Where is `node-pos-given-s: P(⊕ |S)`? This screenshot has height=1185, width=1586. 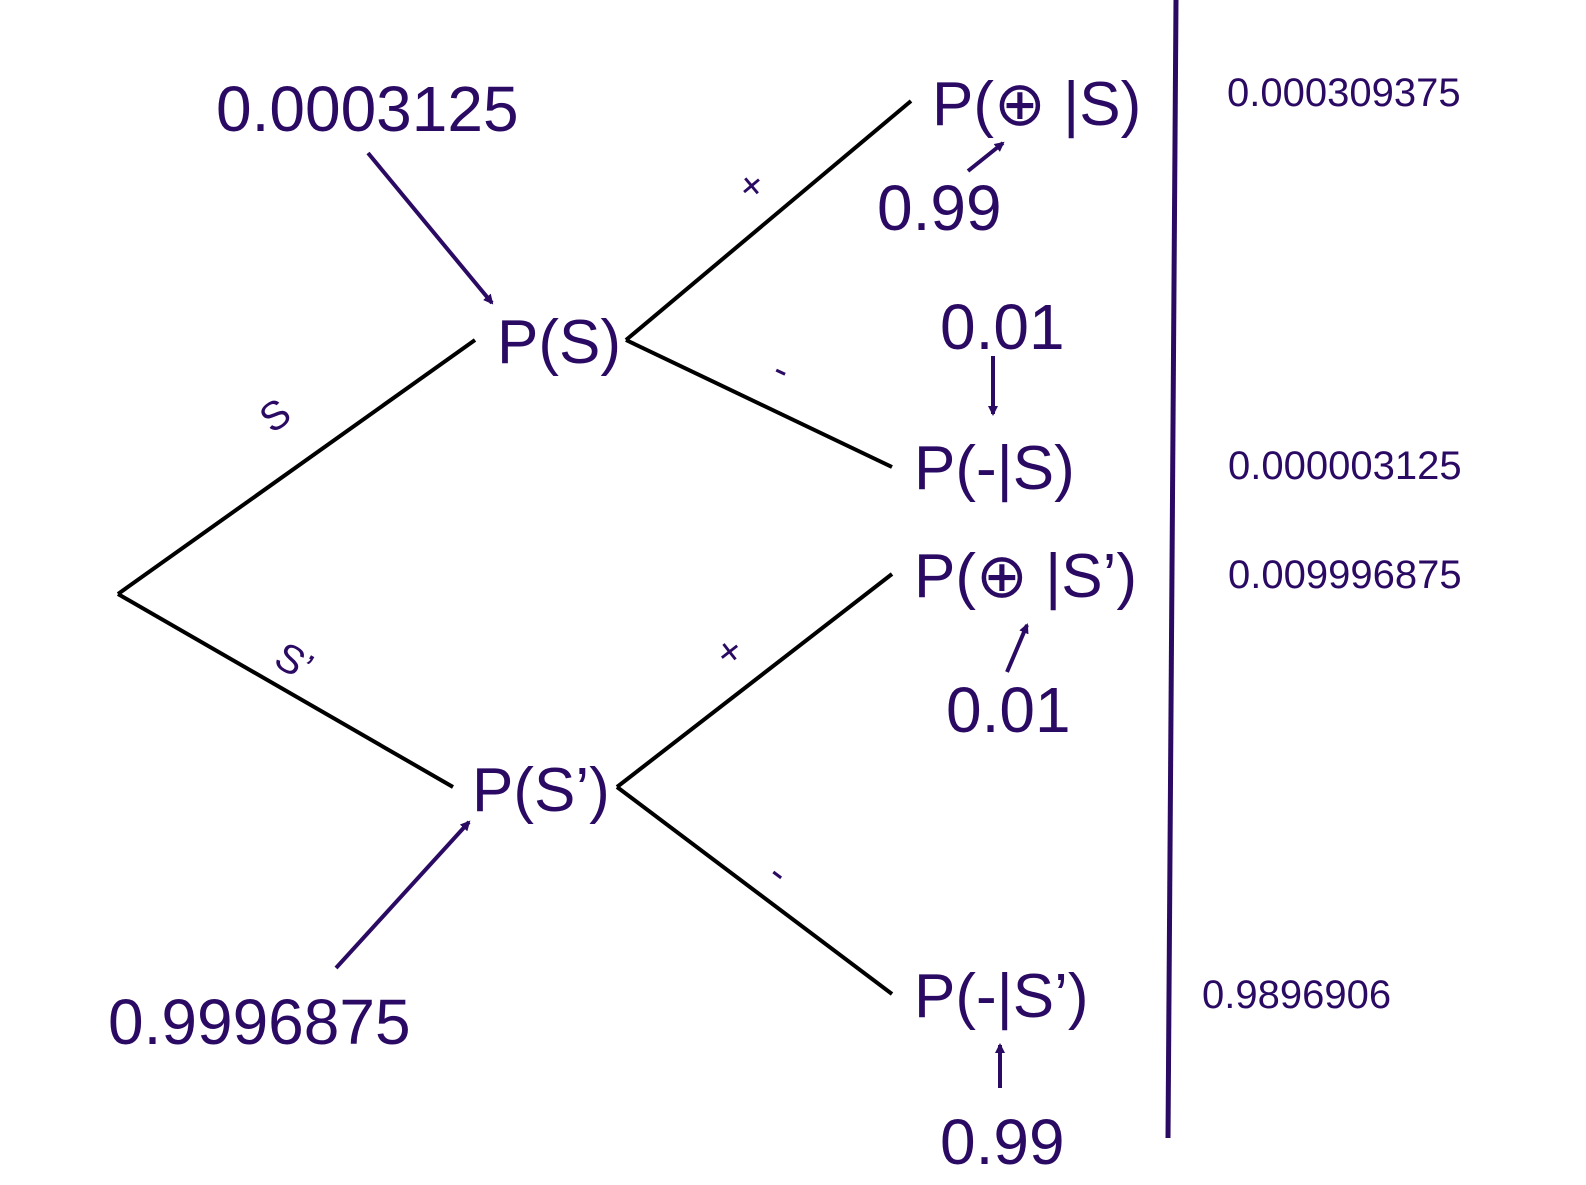
node-pos-given-s: P(⊕ |S) is located at coordinates (1037, 104).